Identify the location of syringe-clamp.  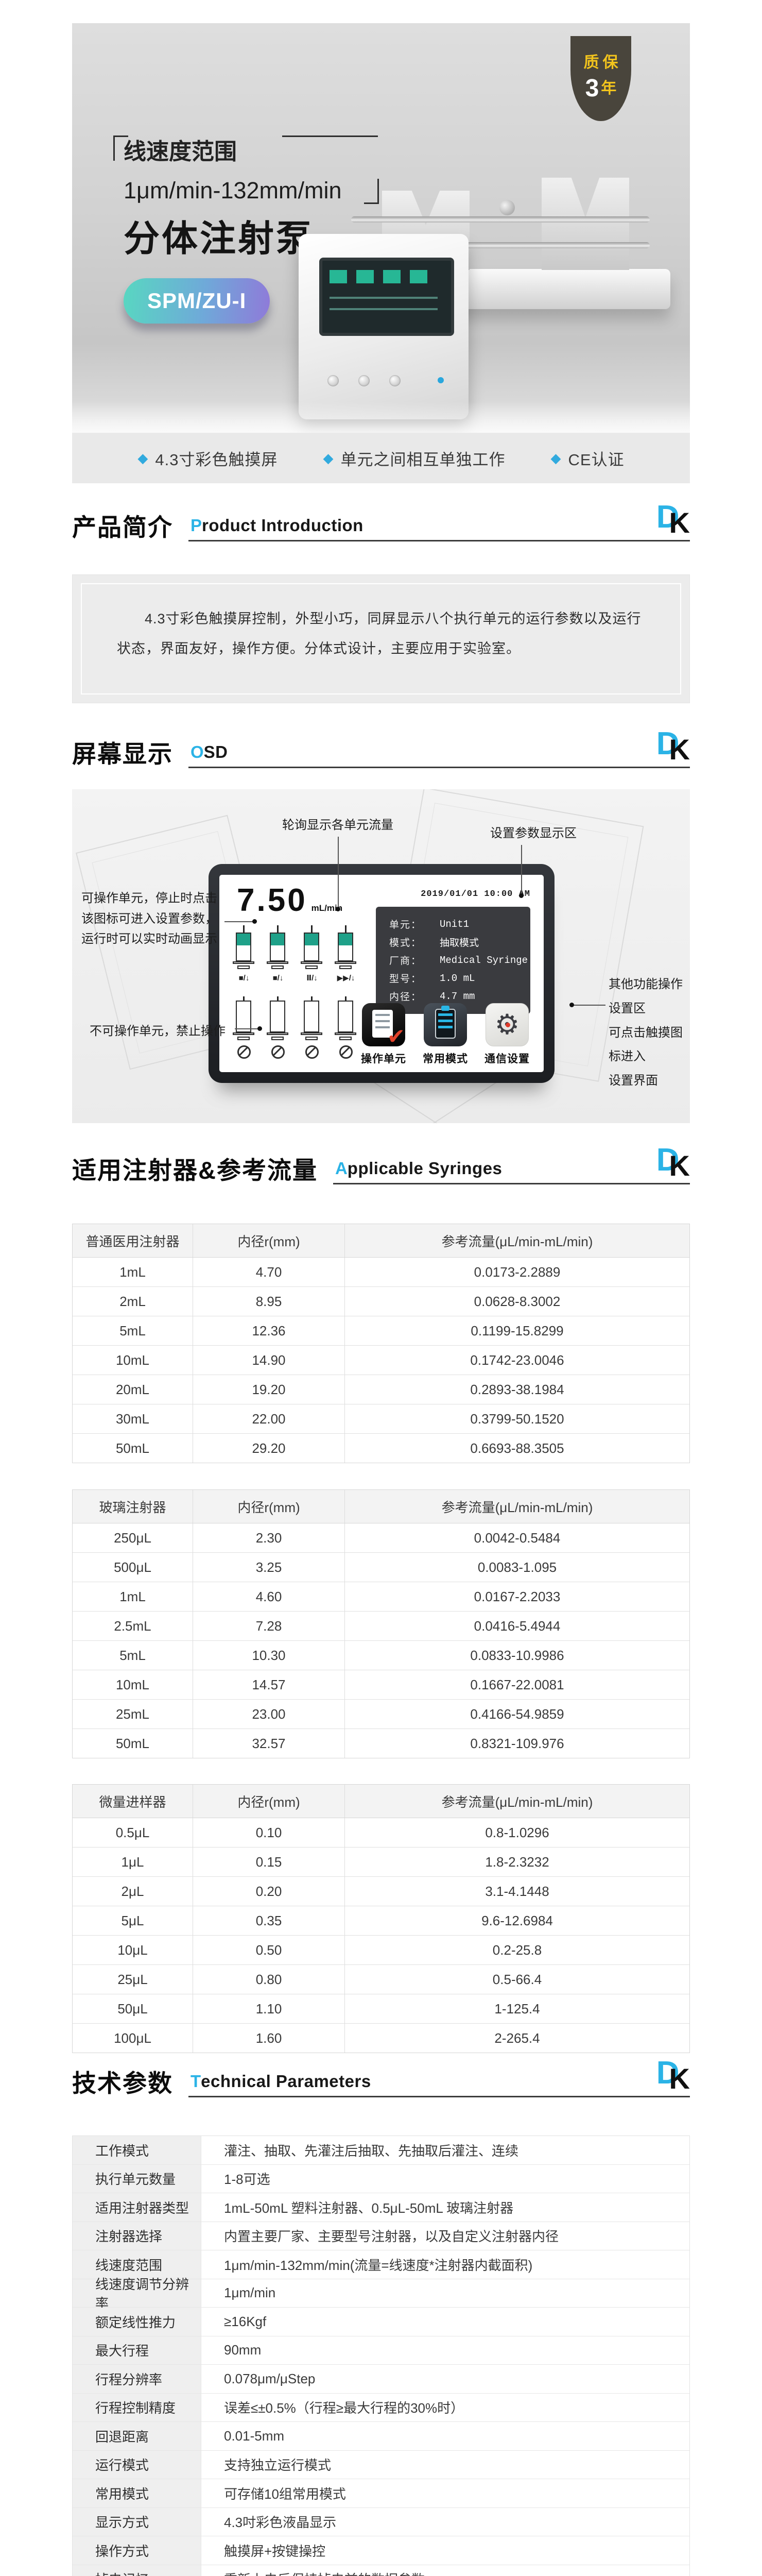
(585, 223).